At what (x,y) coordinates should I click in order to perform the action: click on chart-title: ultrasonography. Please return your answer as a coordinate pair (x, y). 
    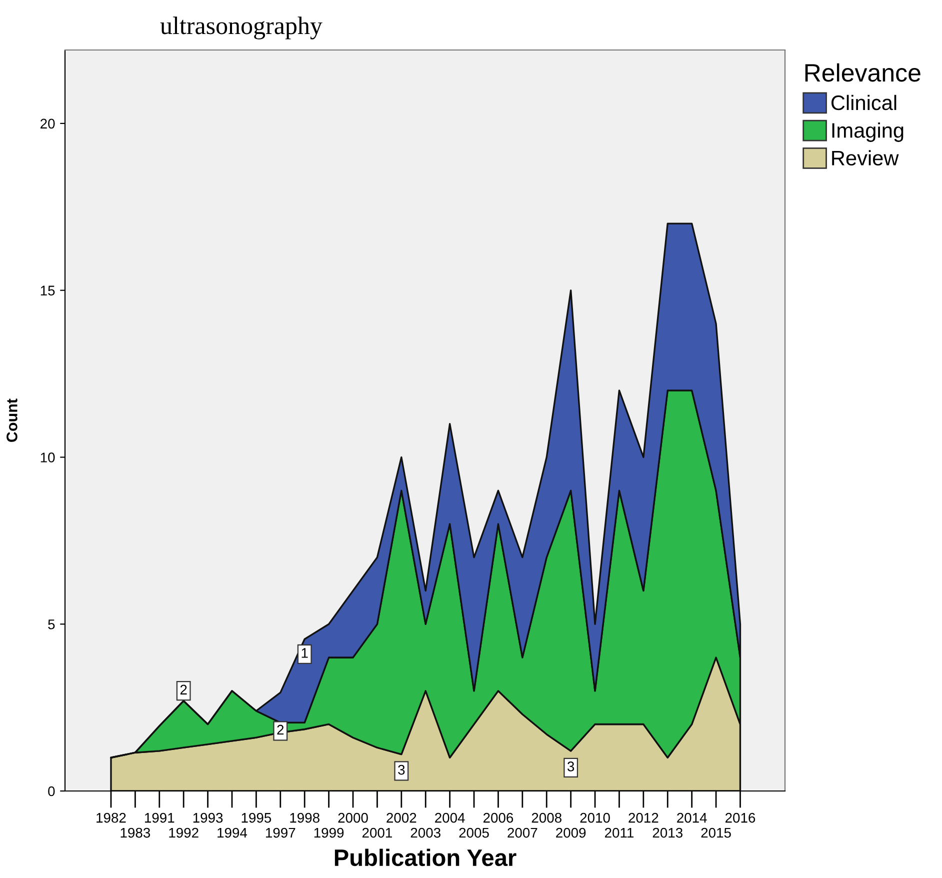
    Looking at the image, I should click on (241, 28).